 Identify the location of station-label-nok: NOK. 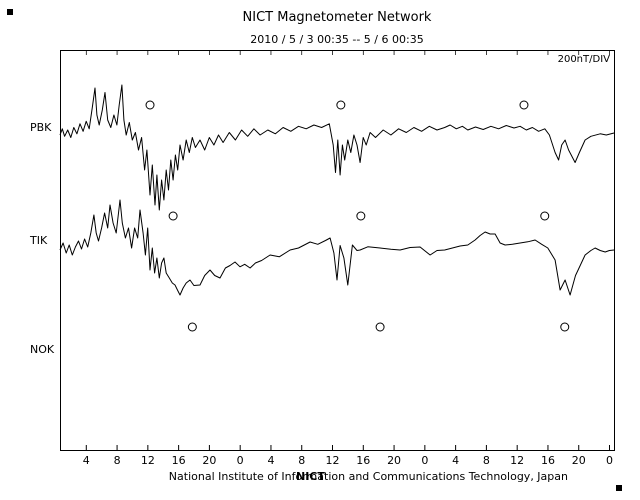
(42, 349).